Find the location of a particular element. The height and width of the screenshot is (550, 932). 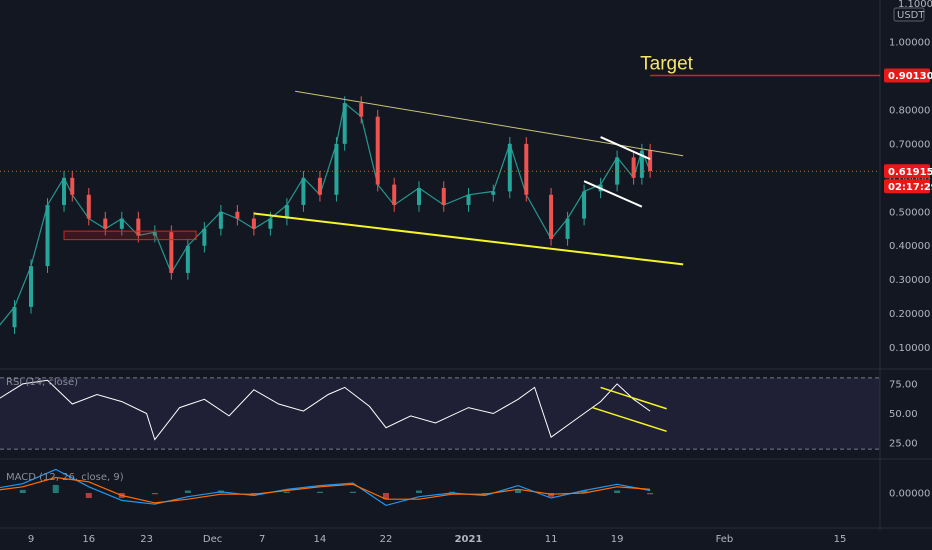

time-tick-label: 14 is located at coordinates (320, 539).